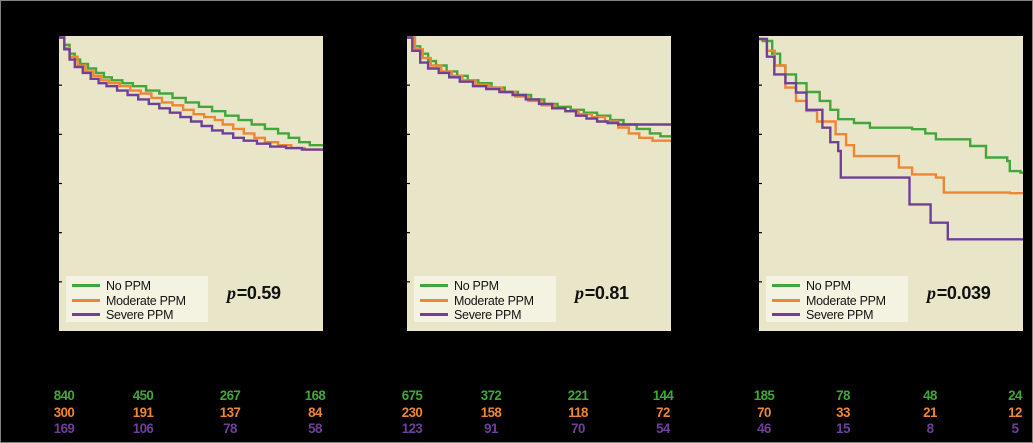 This screenshot has width=1033, height=443. I want to click on p-value-2: p=0.81, so click(602, 293).